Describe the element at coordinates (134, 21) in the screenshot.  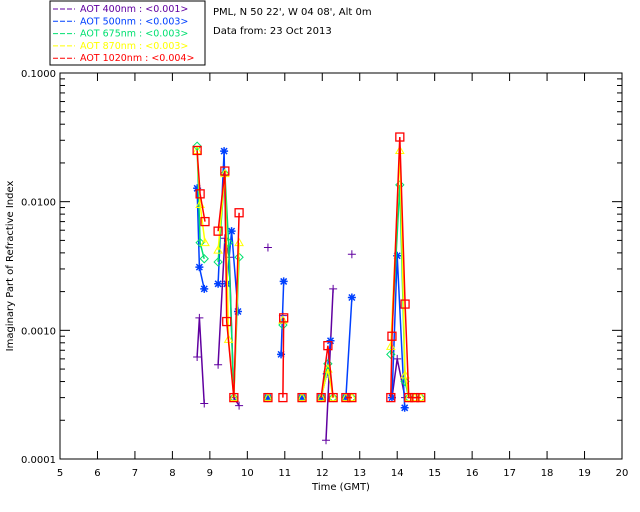
I see `legend-entry: AOT 500nm : <0.003>` at that location.